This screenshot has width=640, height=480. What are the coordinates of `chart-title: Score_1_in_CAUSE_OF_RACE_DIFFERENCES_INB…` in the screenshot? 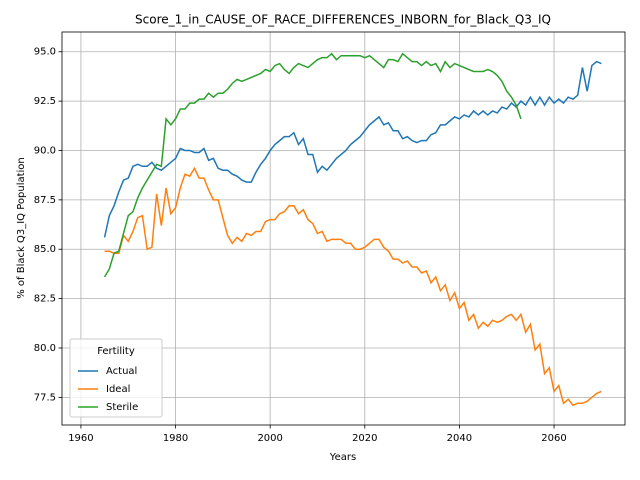 It's located at (343, 20).